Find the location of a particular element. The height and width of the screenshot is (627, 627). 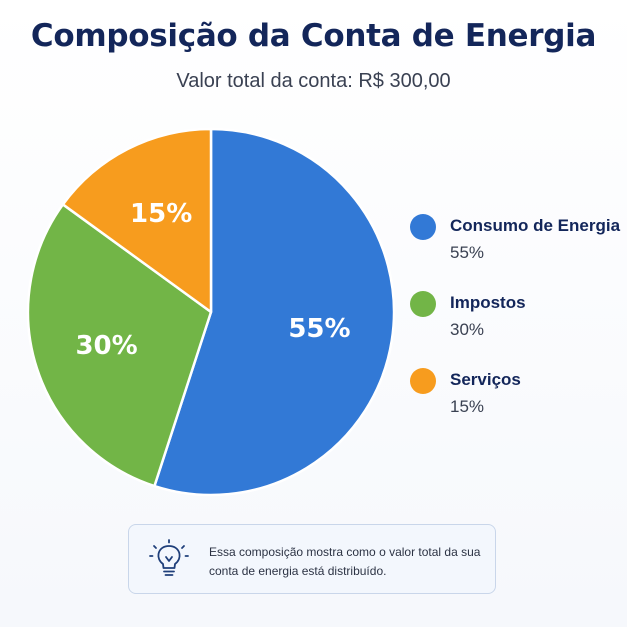

legend-item-impostos: Impostos 30% is located at coordinates (515, 325).